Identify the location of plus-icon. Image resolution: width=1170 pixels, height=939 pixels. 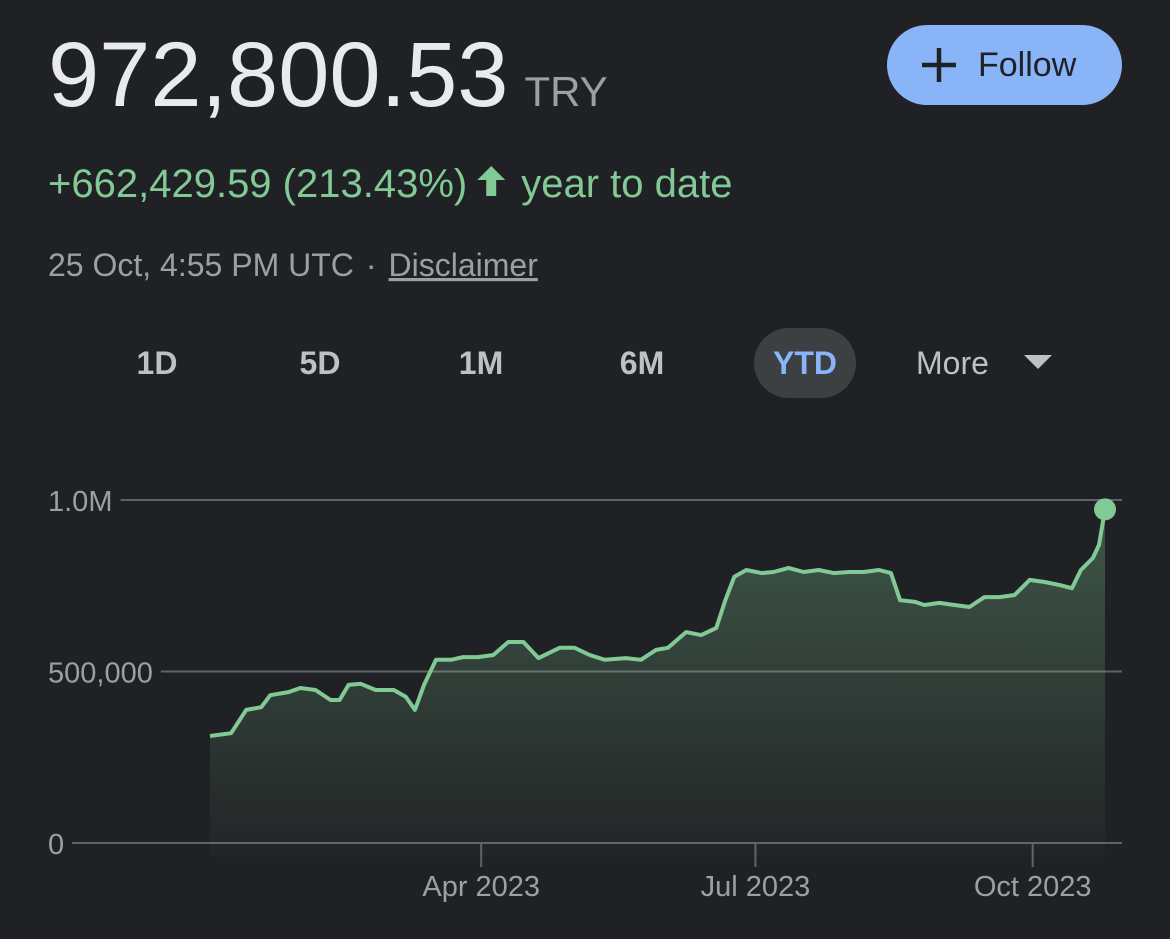
(939, 65).